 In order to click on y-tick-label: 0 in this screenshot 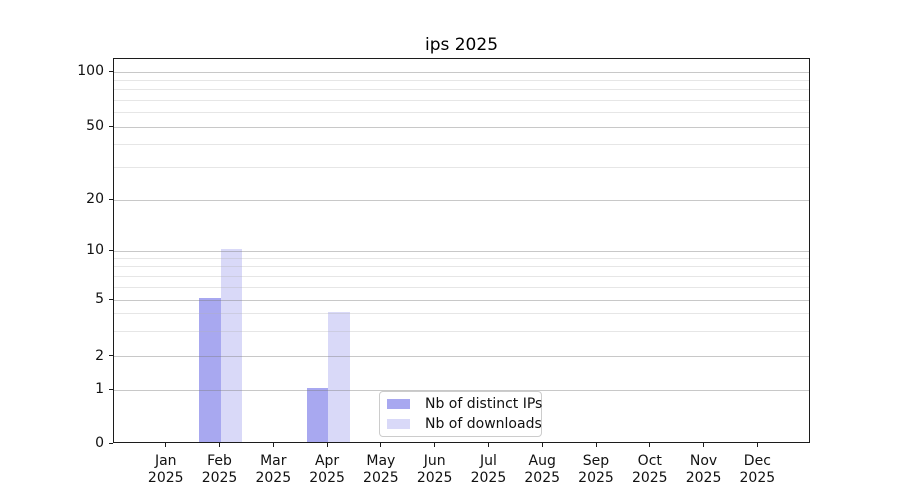, I will do `click(99, 443)`.